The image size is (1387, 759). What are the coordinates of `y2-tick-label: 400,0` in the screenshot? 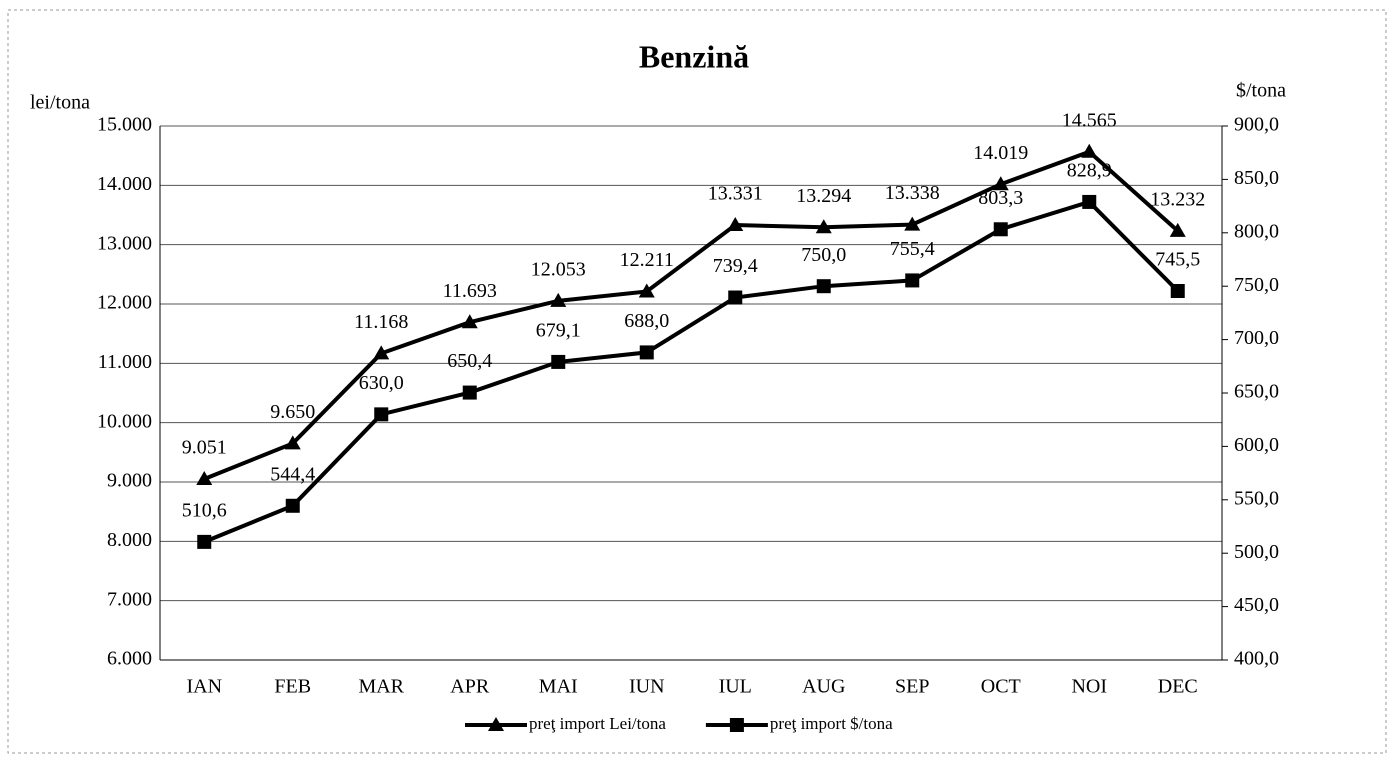 It's located at (1256, 659).